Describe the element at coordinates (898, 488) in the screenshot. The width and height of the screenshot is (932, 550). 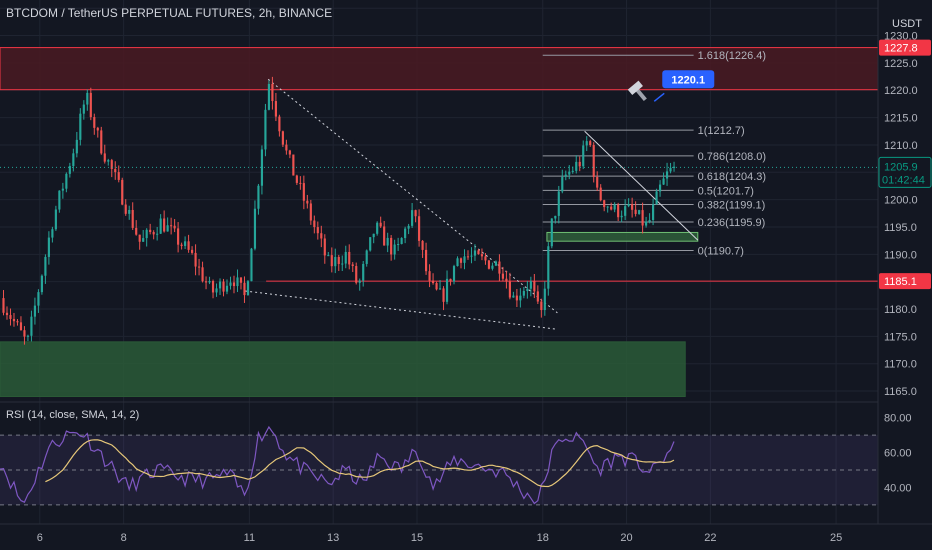
I see `rsi-tick-label: 40.00` at that location.